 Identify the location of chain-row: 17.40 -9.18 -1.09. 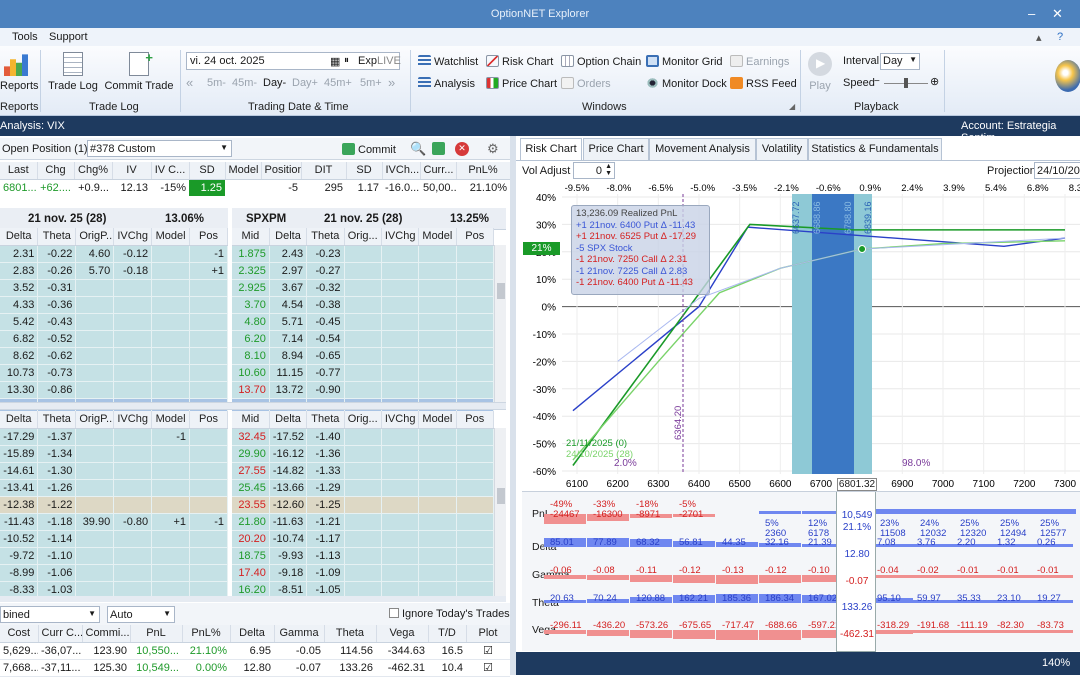
(363, 573).